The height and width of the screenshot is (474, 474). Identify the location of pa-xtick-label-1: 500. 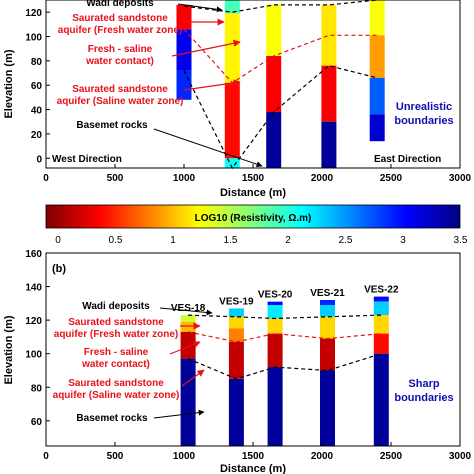
(115, 178).